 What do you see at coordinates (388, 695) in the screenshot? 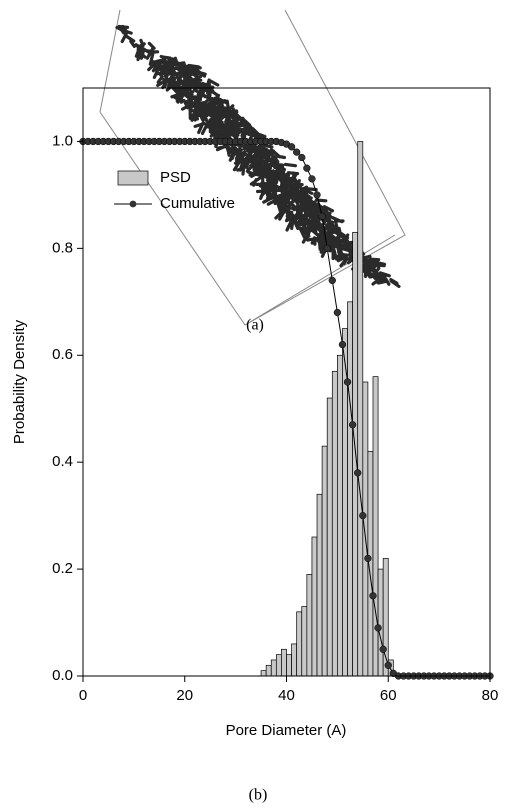
I see `x-tick-label: 60` at bounding box center [388, 695].